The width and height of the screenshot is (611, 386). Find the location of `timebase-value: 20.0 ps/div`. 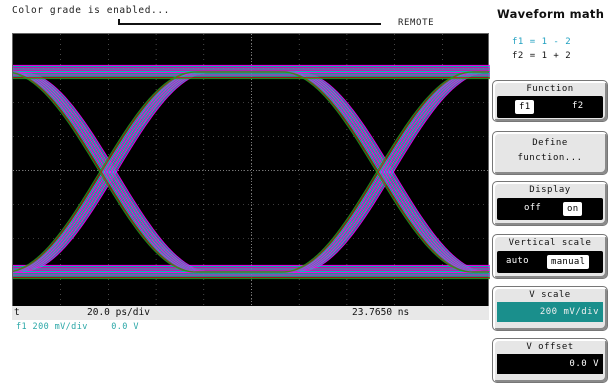

timebase-value: 20.0 ps/div is located at coordinates (118, 312).